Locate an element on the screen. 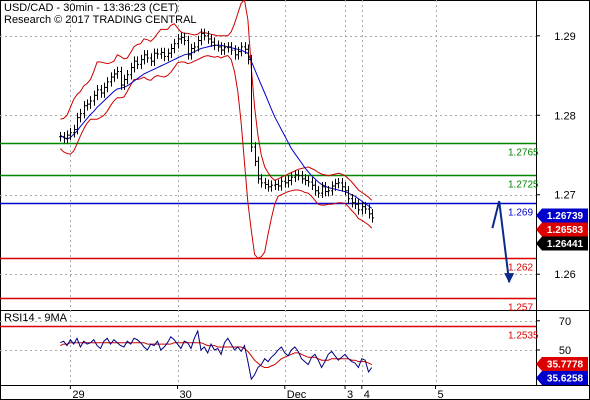  price-tags: 1.26739 1.26583 1.26441 35.7778 35.6258 is located at coordinates (562, 296).